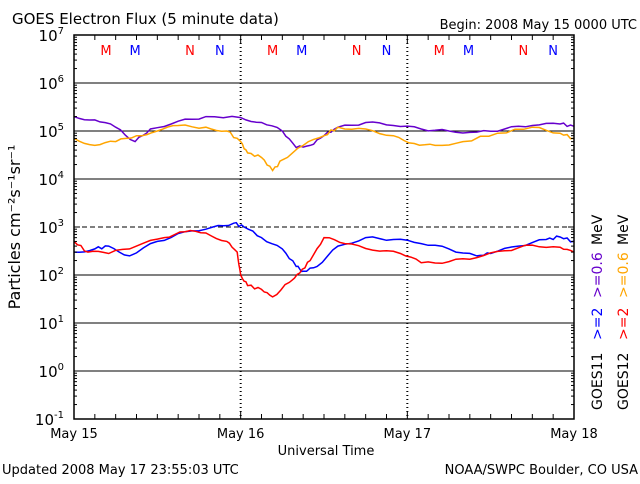  Describe the element at coordinates (14, 227) in the screenshot. I see `y-axis-label: Particles cm⁻²s⁻¹sr⁻¹` at that location.